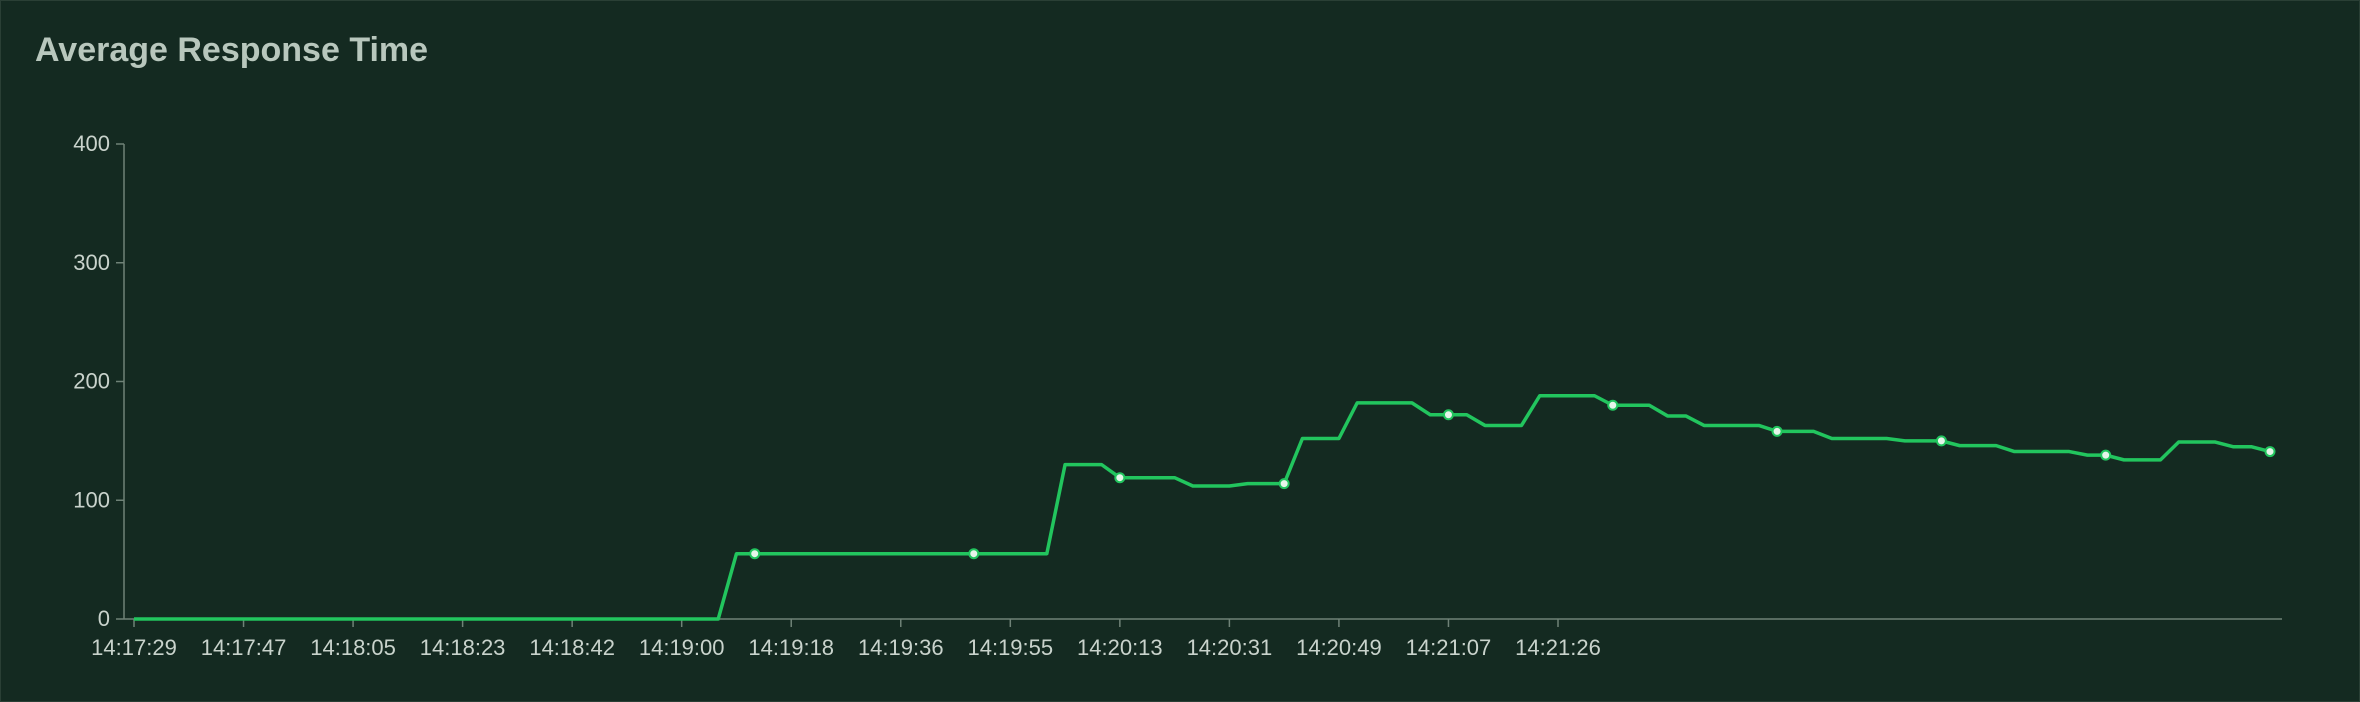 This screenshot has width=2360, height=702. I want to click on x-tick-label: 14:20:49, so click(1339, 647).